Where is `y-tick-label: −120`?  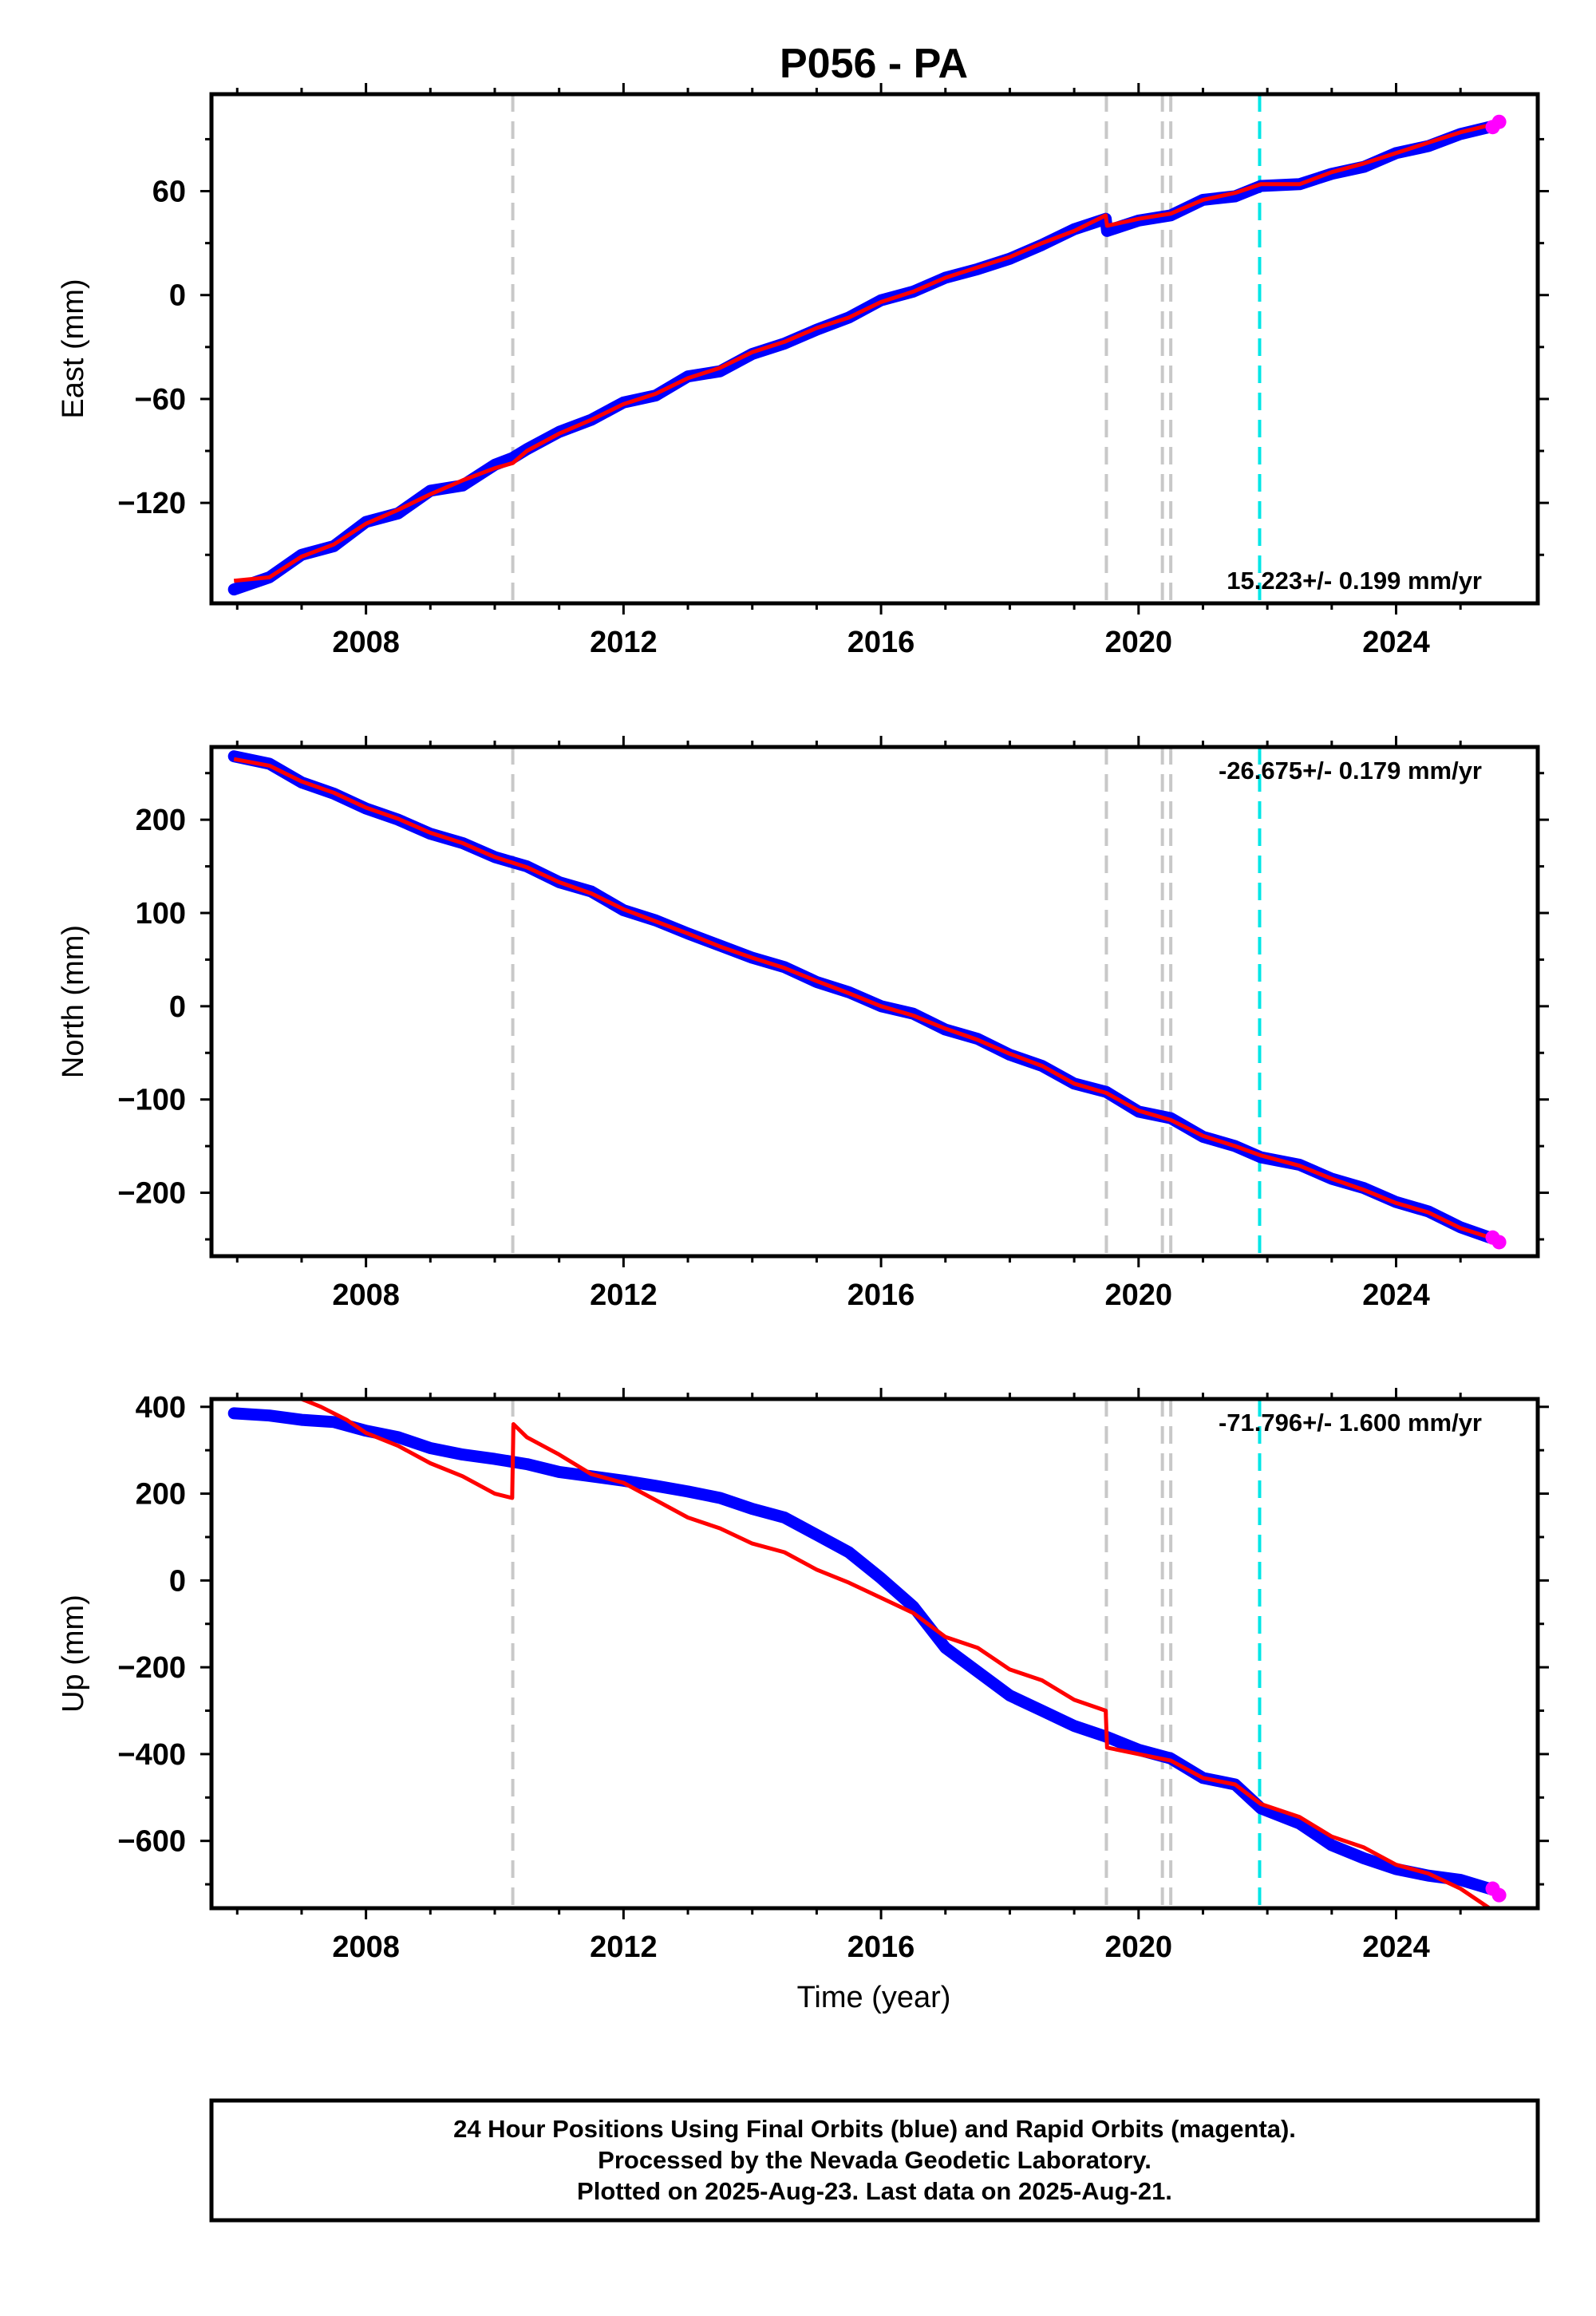
y-tick-label: −120 is located at coordinates (151, 503).